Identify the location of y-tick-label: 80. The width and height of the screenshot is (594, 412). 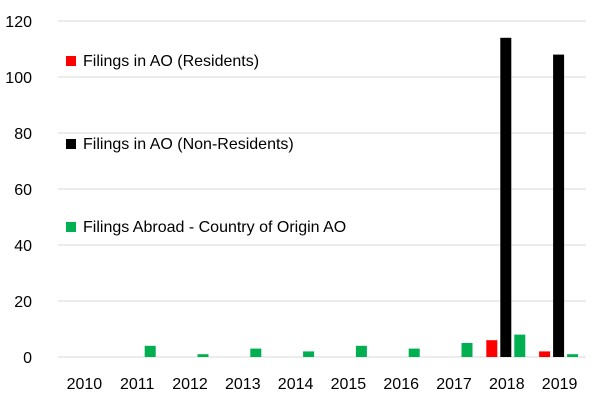
(23, 134).